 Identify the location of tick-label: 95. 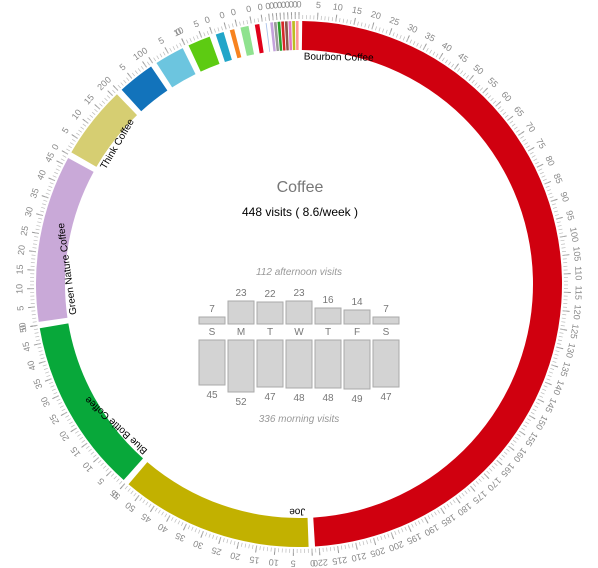
(570, 215).